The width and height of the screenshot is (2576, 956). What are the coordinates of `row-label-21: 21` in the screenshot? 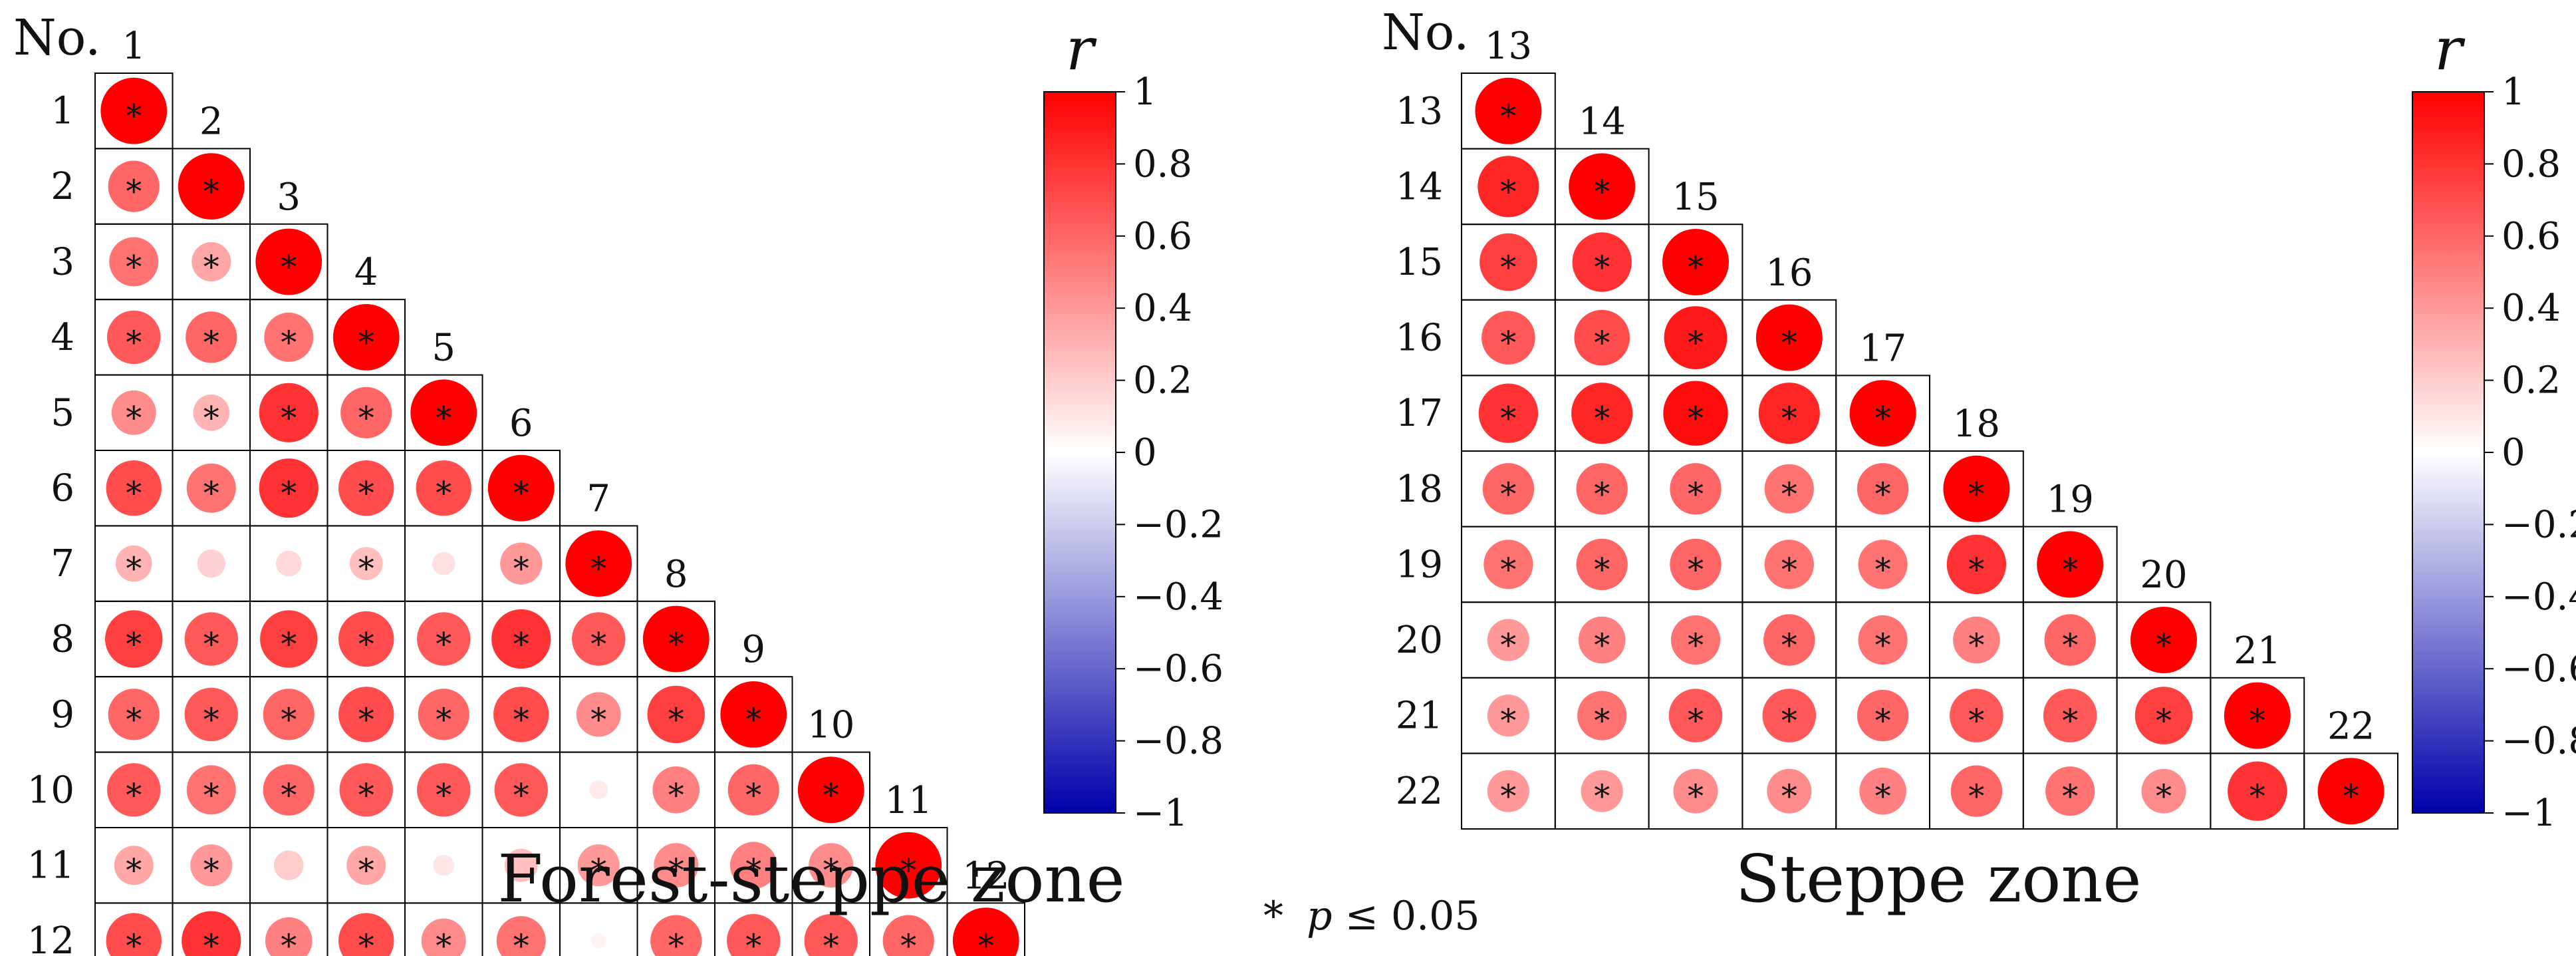 It's located at (1419, 716).